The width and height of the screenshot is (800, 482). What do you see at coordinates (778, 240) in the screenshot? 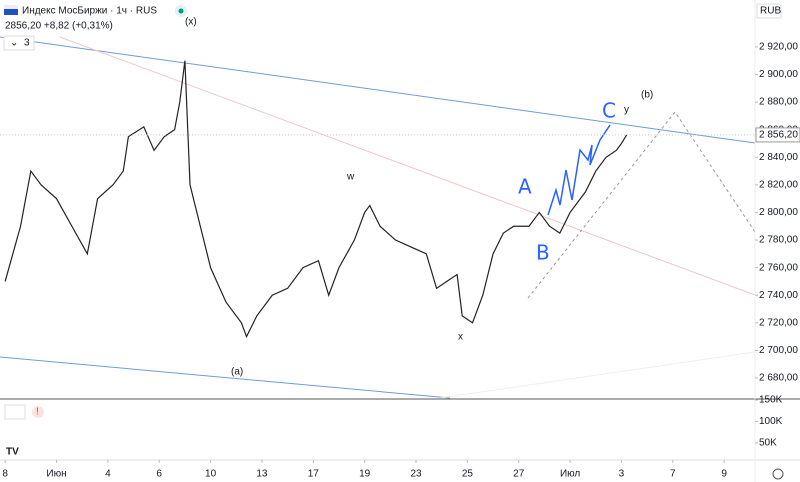
I see `y-tick-label: 2 780,00` at bounding box center [778, 240].